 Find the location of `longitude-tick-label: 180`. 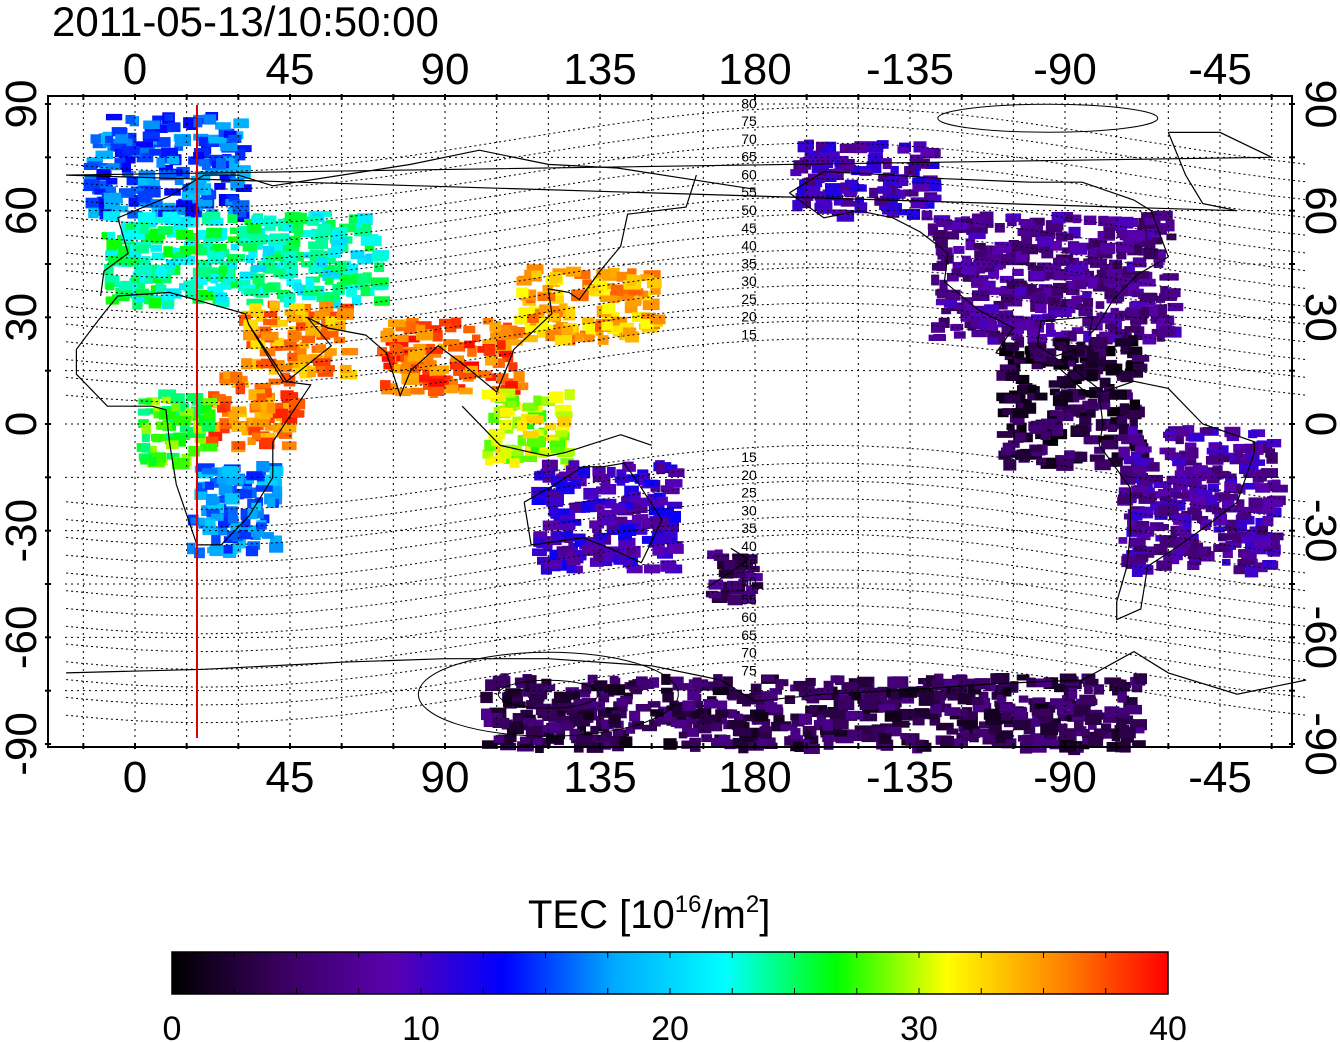

longitude-tick-label: 180 is located at coordinates (754, 777).